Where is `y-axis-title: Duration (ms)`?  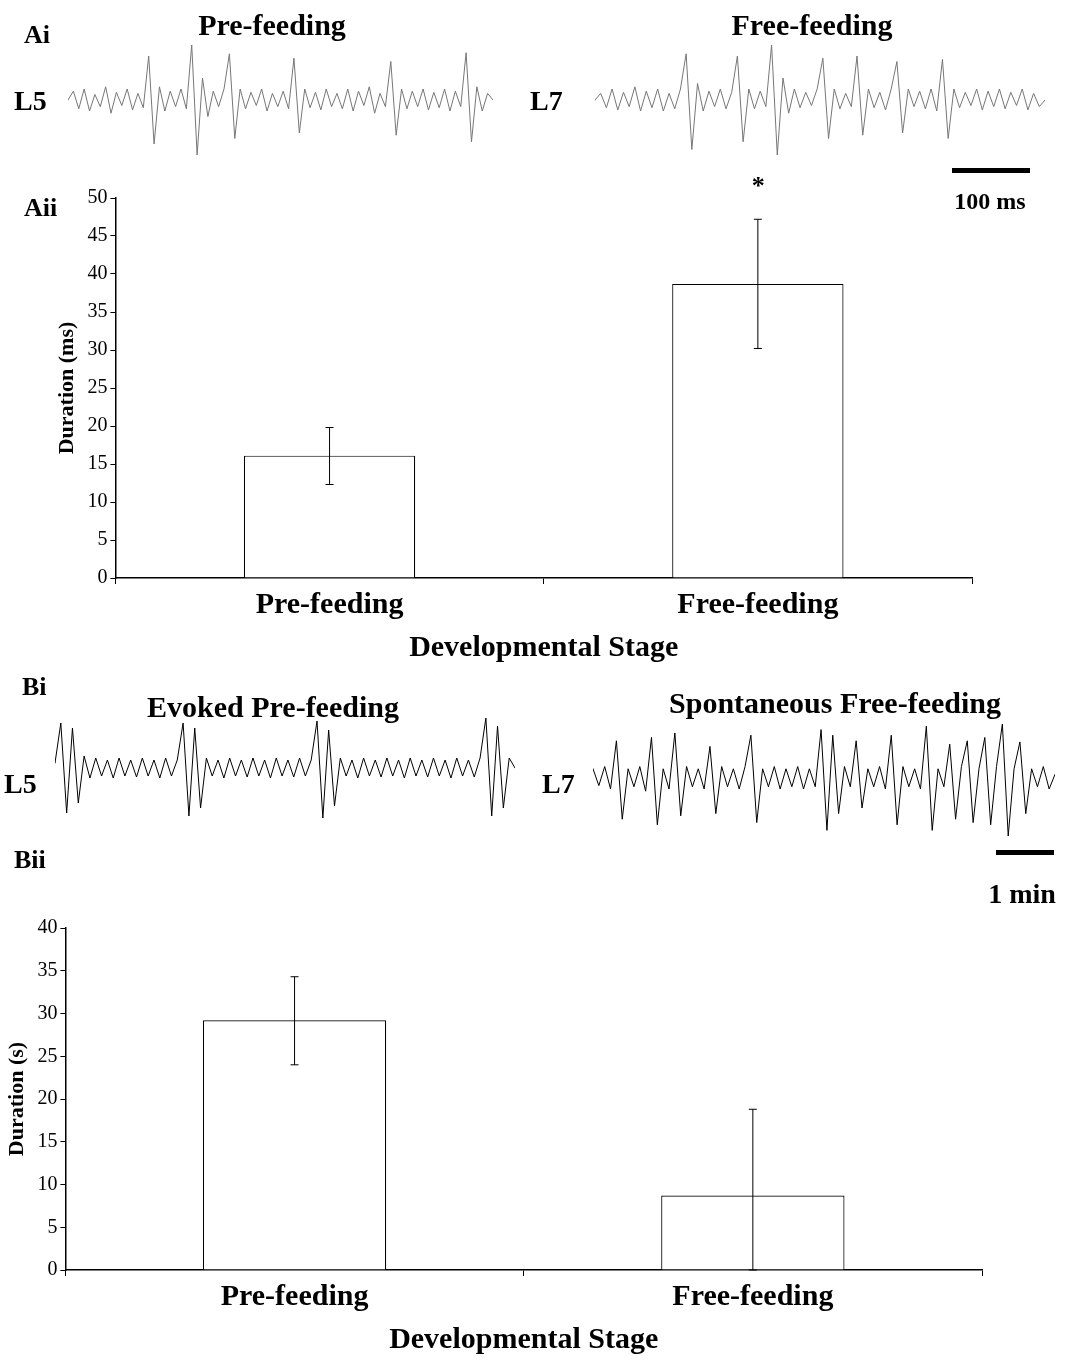
y-axis-title: Duration (ms) is located at coordinates (65, 388).